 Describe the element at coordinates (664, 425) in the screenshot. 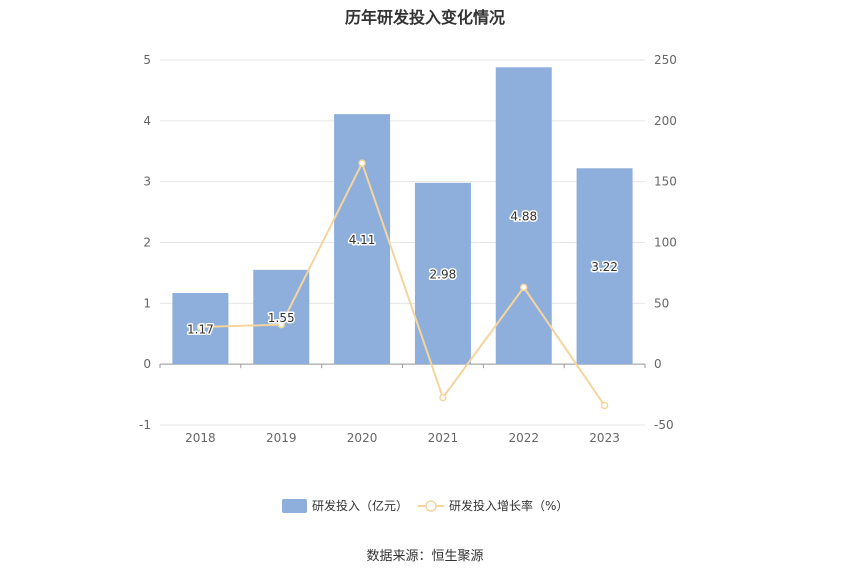

I see `y-right-tick-label: -50` at that location.